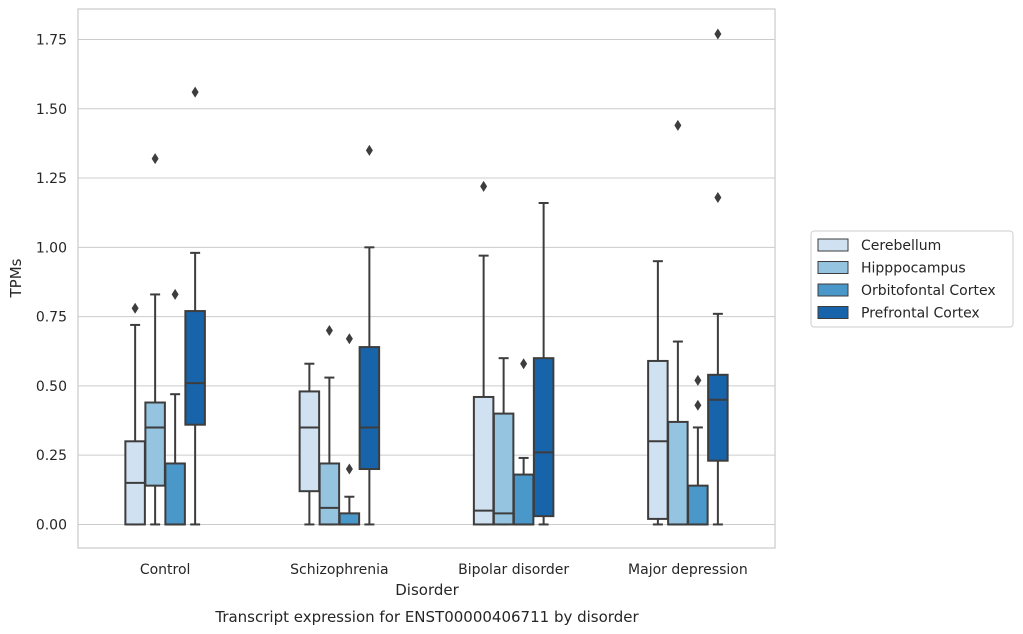  I want to click on x-tick-label: Bipolar disorder, so click(513, 570).